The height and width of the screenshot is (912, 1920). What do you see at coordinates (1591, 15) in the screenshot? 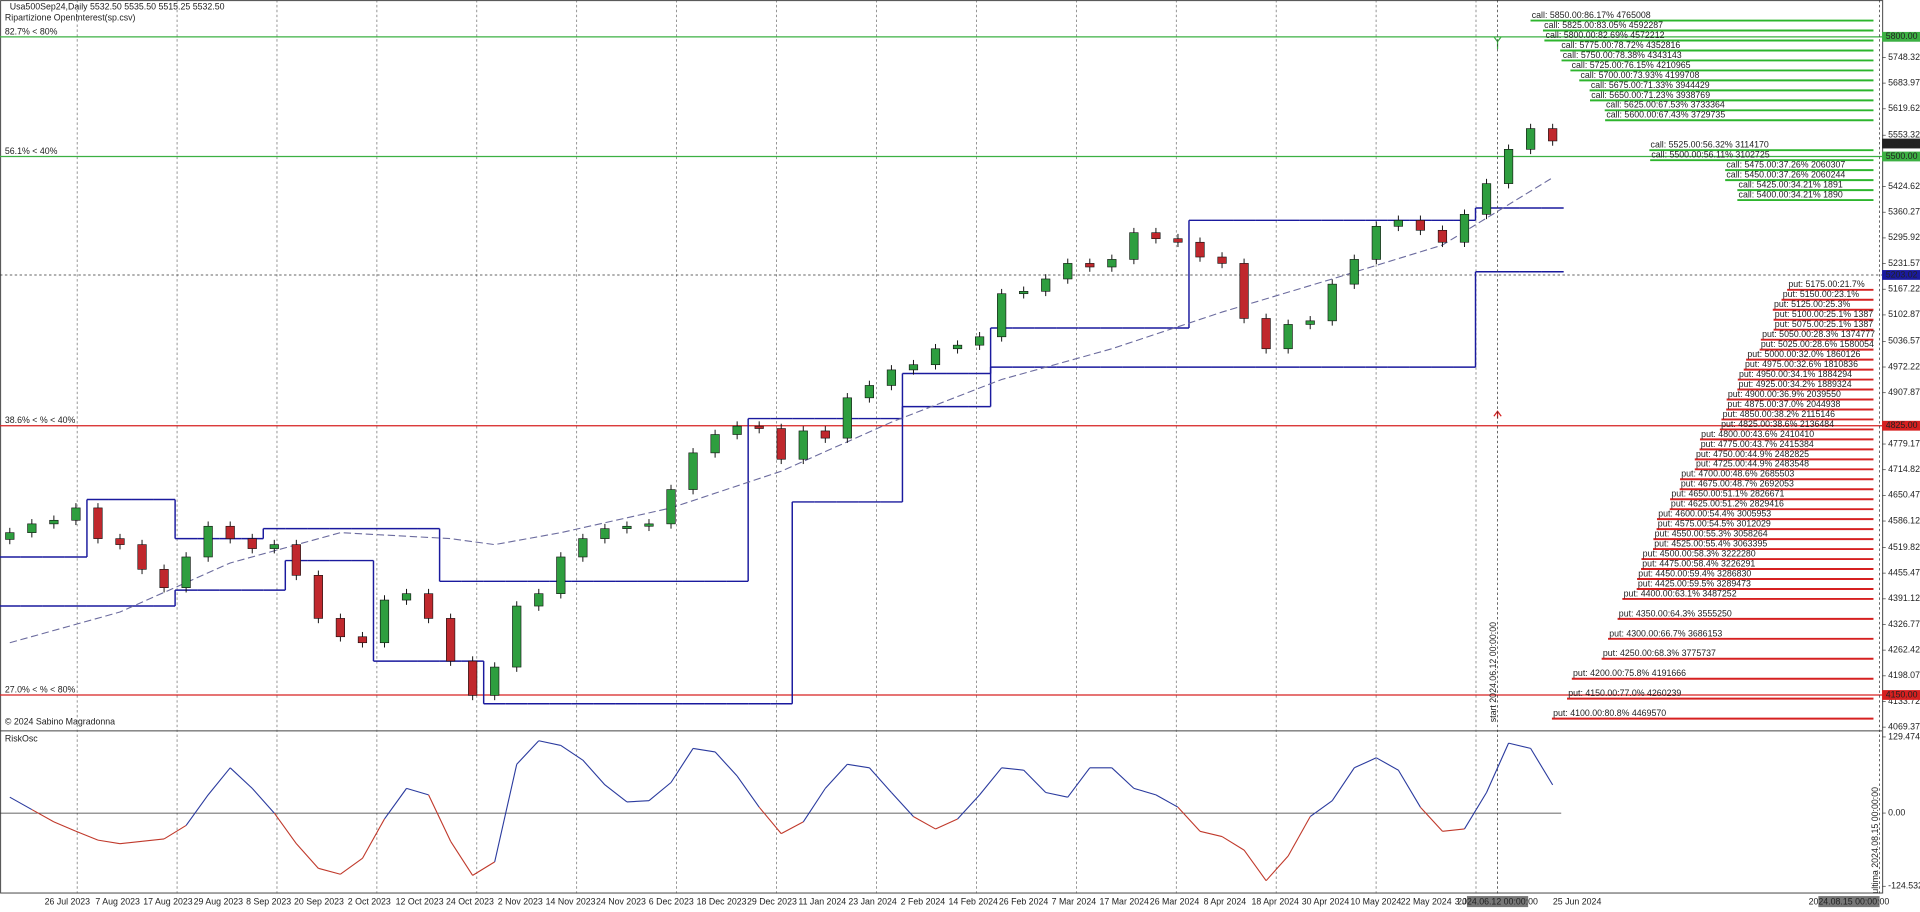
I see `call-label: call: 5850.00:86.17% 4765008` at bounding box center [1591, 15].